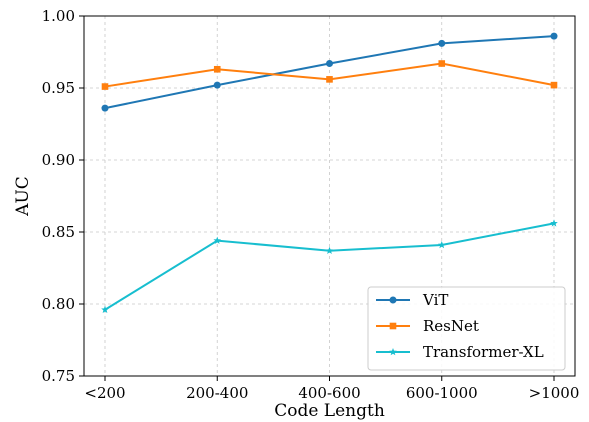  What do you see at coordinates (483, 352) in the screenshot?
I see `legend-label: Transformer-XL` at bounding box center [483, 352].